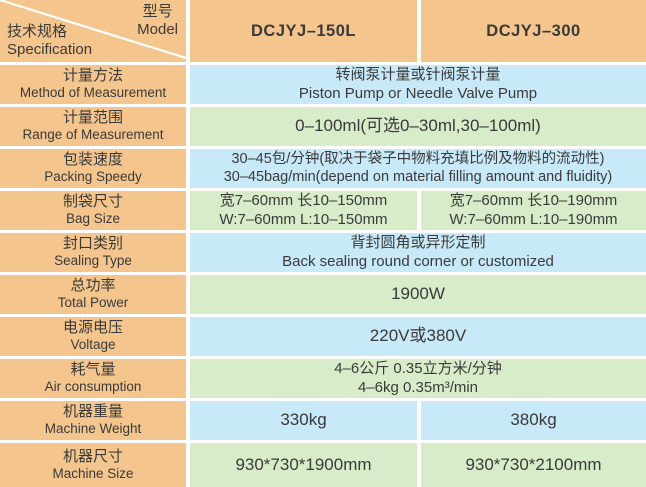  I want to click on header-model-dcjyj-300: DCJYJ–300, so click(533, 31).